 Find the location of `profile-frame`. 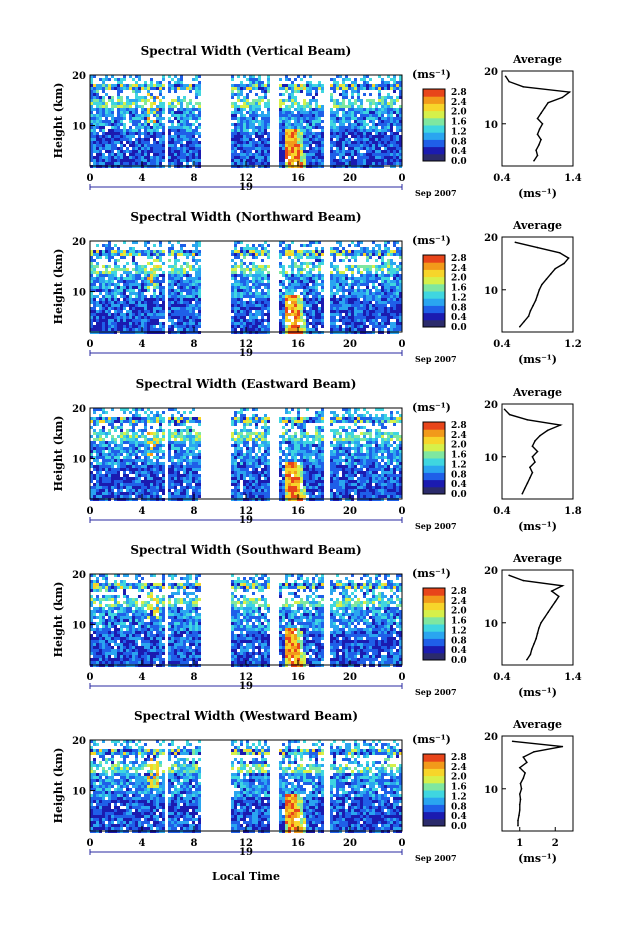

profile-frame is located at coordinates (537, 617).